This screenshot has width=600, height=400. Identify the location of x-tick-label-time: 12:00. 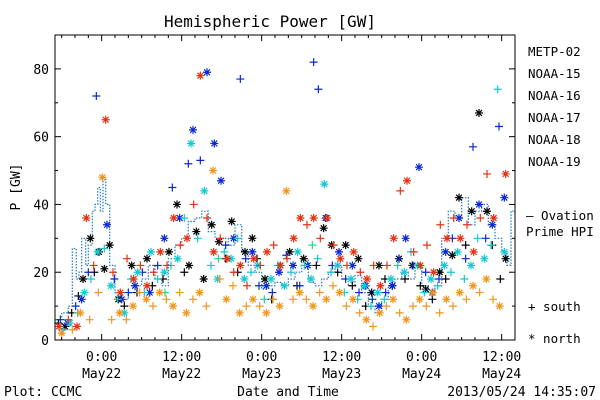
(501, 357).